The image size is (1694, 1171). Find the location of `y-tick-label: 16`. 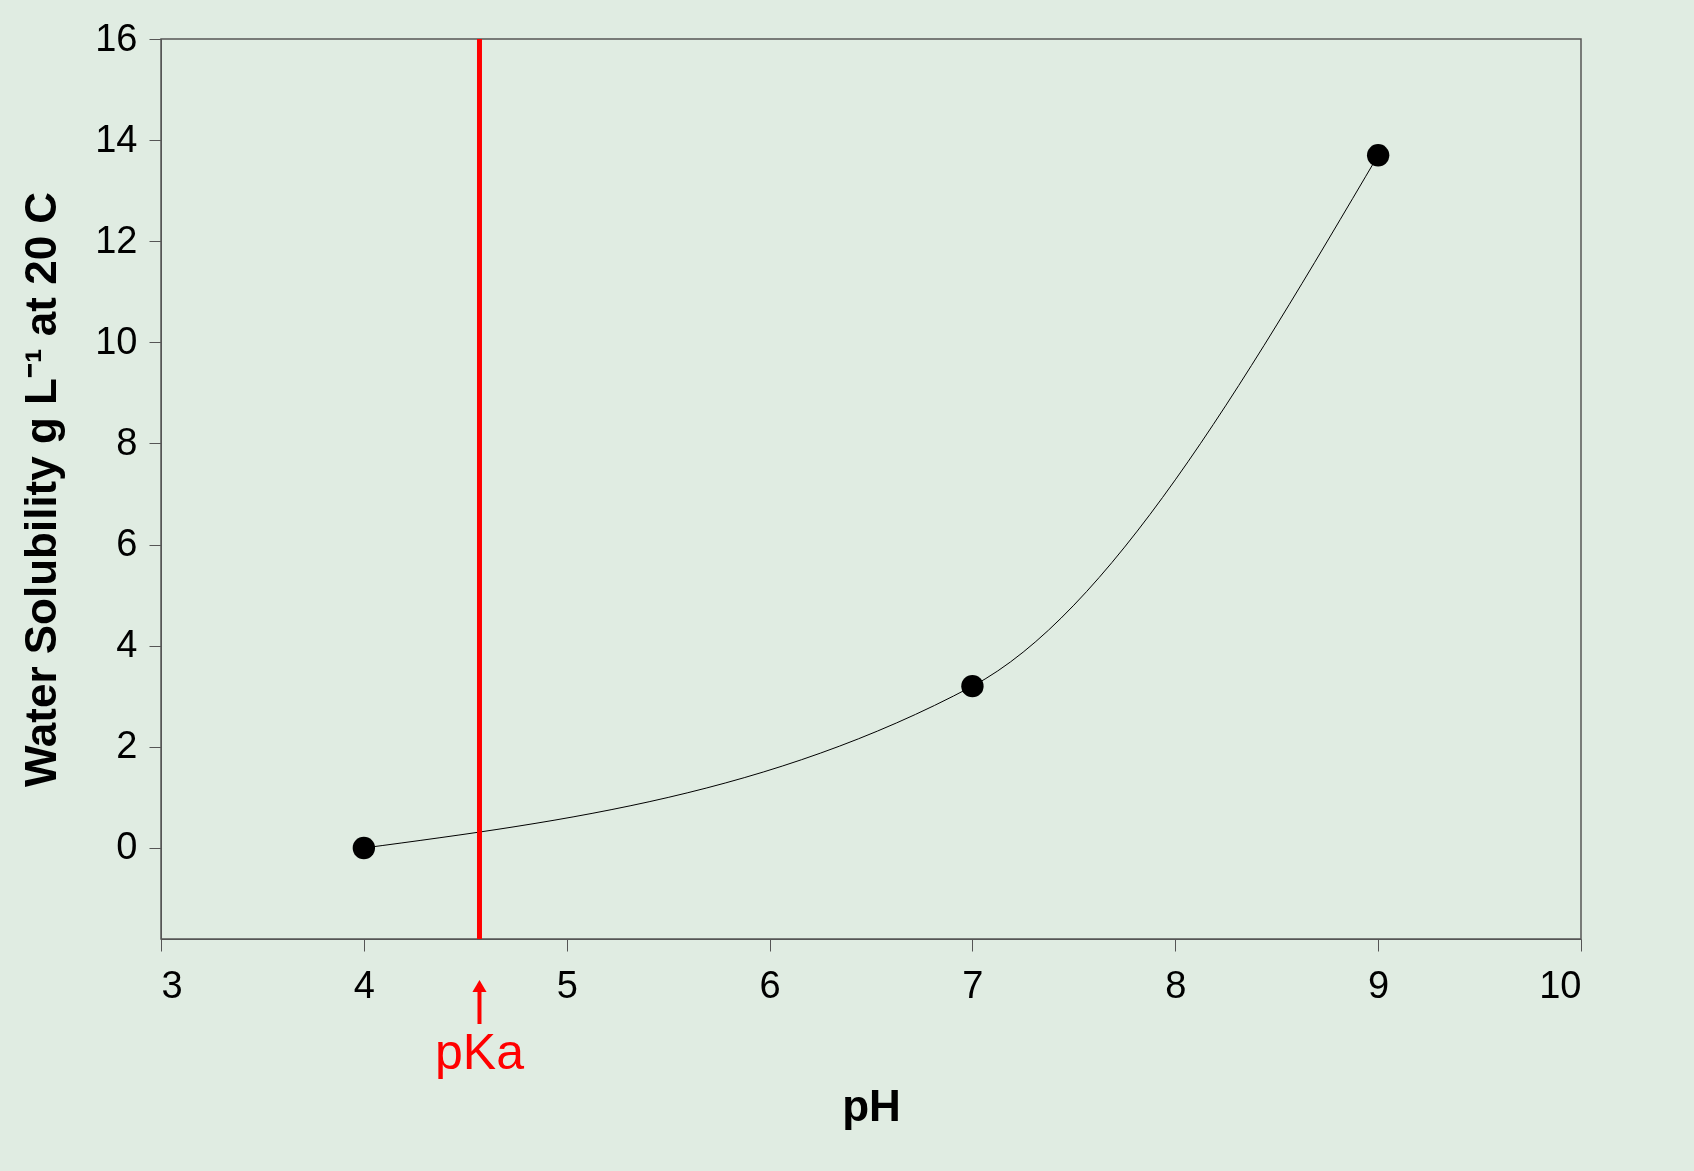

y-tick-label: 16 is located at coordinates (116, 37).